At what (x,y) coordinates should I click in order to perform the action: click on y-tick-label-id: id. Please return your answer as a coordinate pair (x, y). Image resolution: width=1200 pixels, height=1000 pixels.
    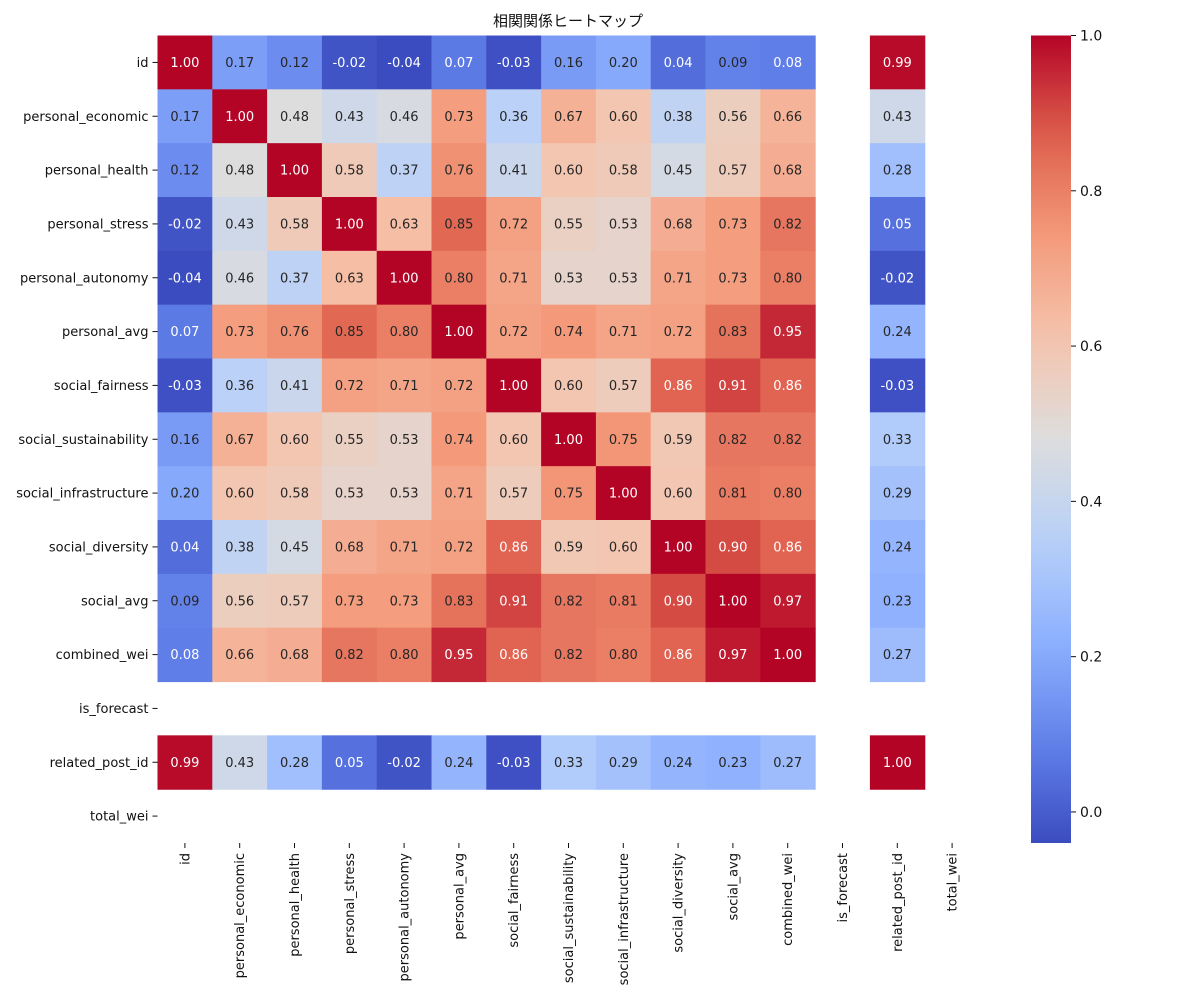
    Looking at the image, I should click on (143, 63).